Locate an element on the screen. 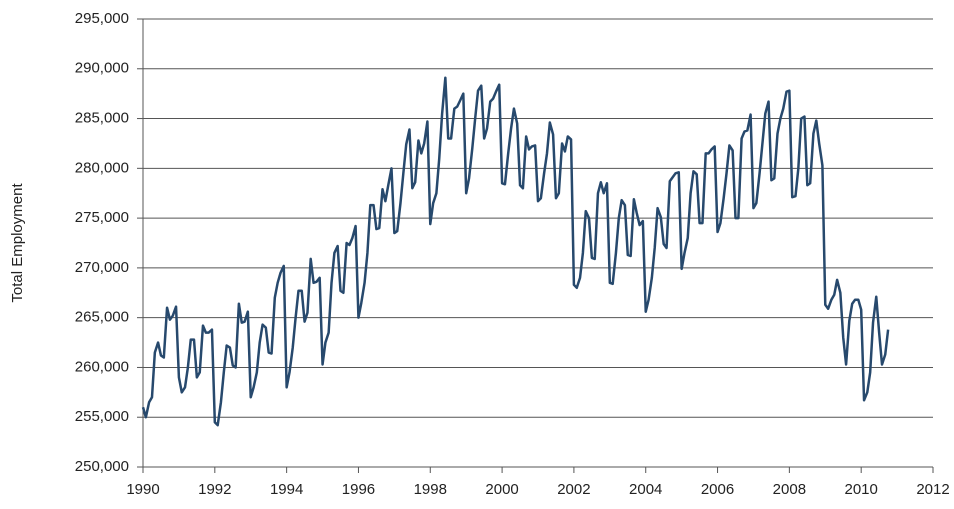  y-tick-label: 295,000 is located at coordinates (102, 18).